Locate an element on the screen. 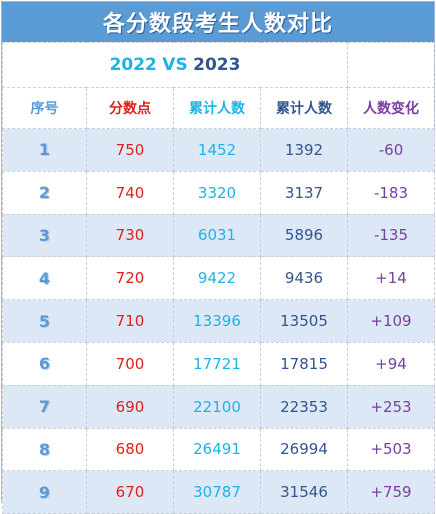  header-change: 人数变化 is located at coordinates (391, 108).